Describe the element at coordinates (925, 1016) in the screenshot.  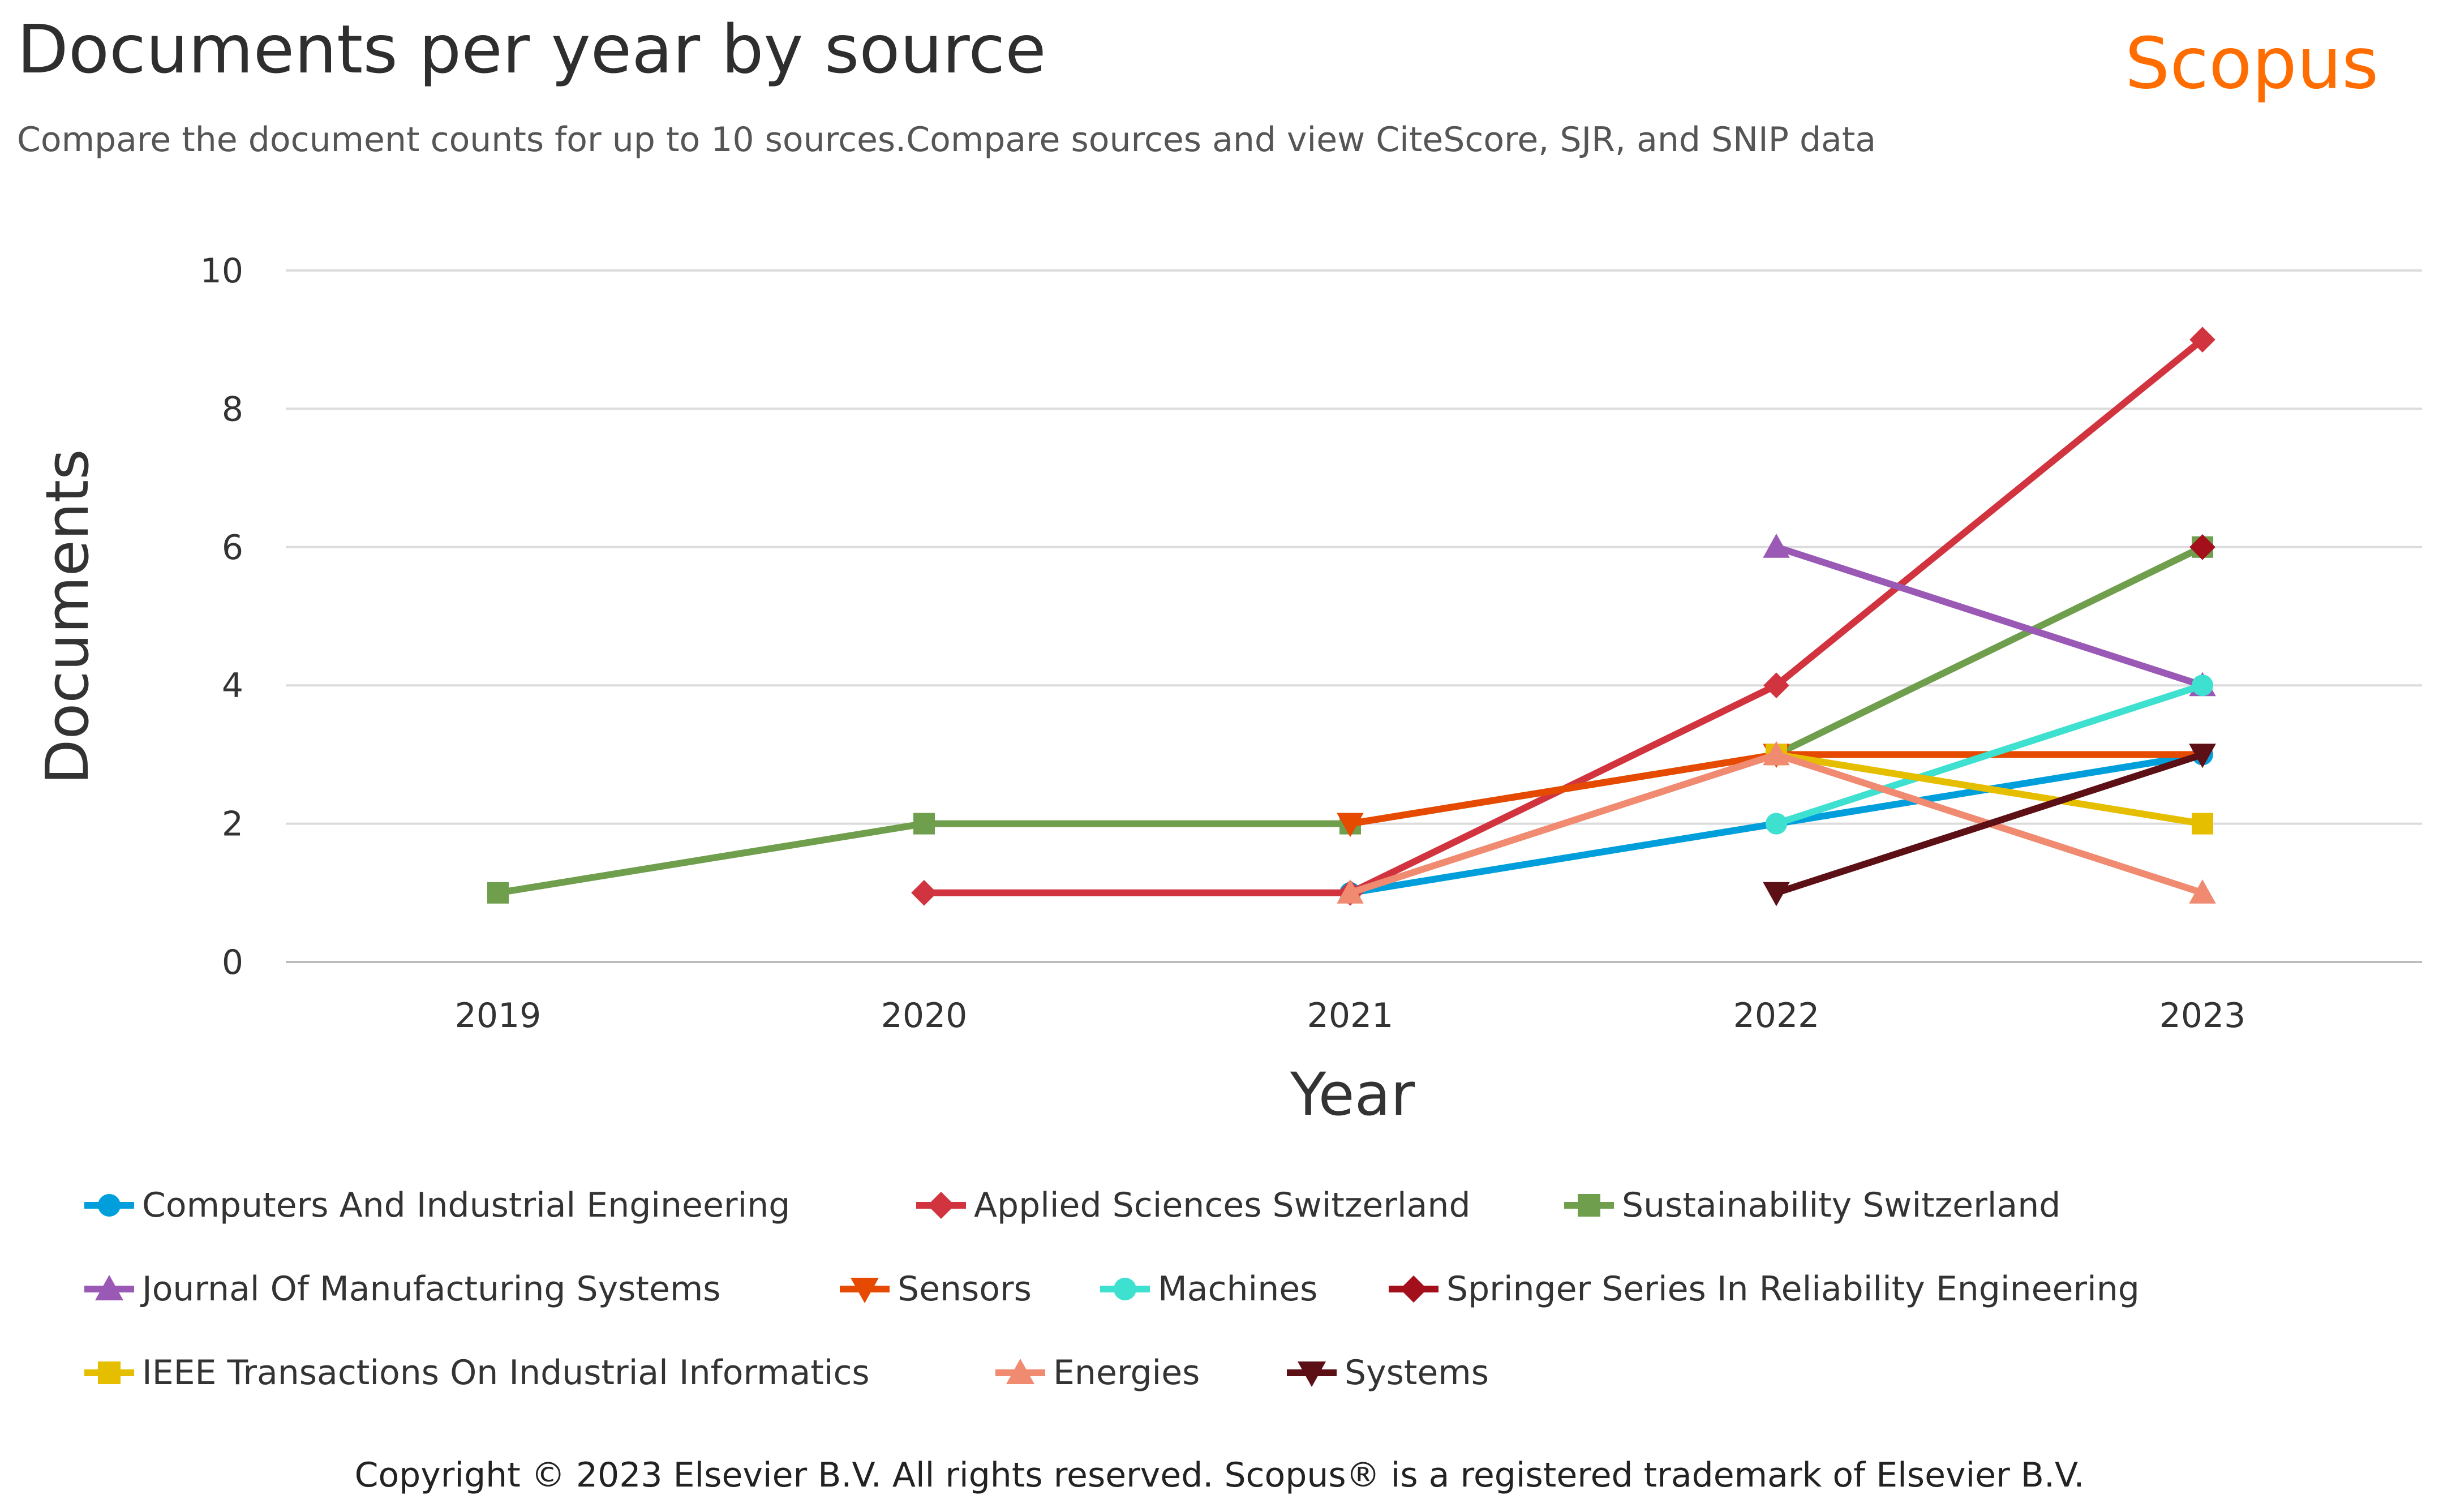
I see `x-tick-label: 2020` at that location.